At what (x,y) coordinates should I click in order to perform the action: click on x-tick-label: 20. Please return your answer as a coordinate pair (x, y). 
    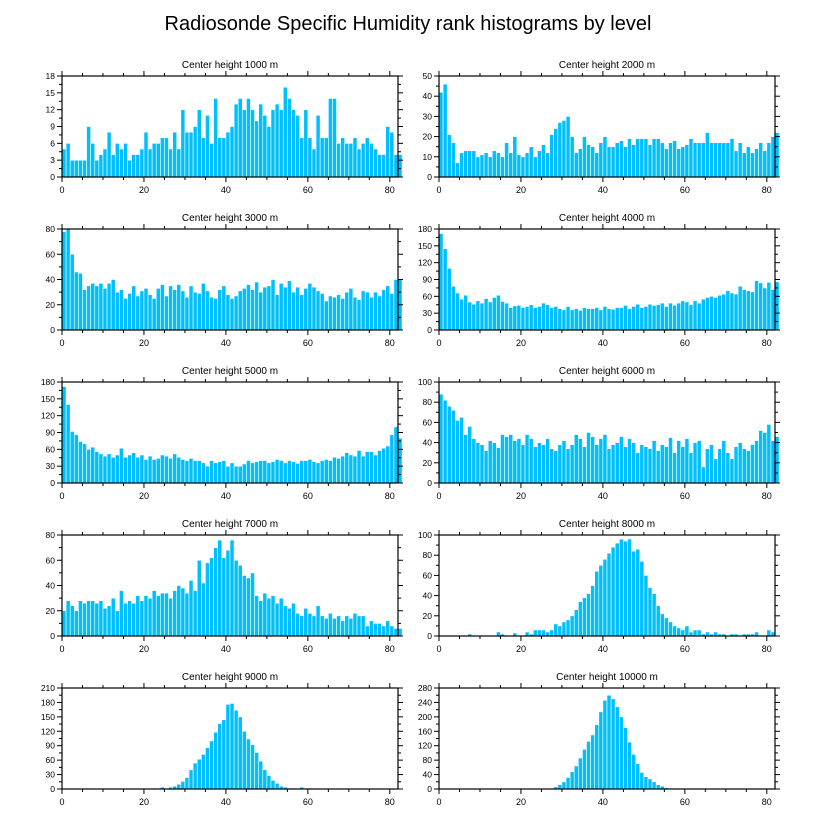
    Looking at the image, I should click on (144, 802).